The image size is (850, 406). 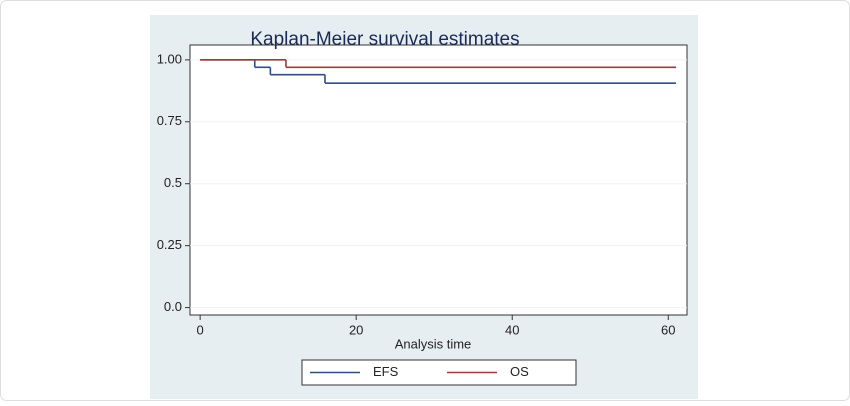 What do you see at coordinates (386, 371) in the screenshot?
I see `legend-label: EFS` at bounding box center [386, 371].